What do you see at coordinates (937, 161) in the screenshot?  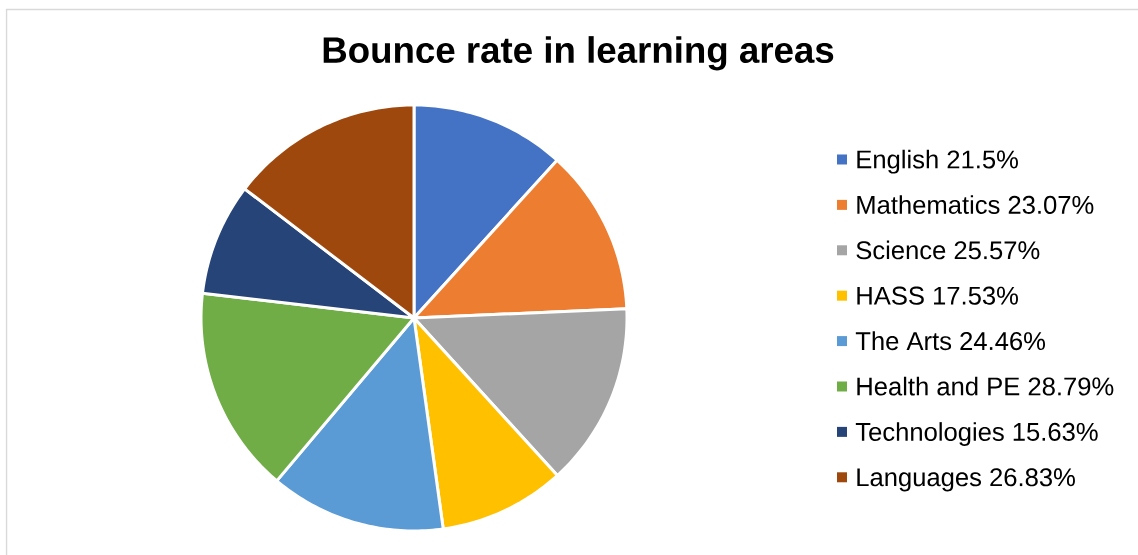 I see `legend-label: English 21.5%` at bounding box center [937, 161].